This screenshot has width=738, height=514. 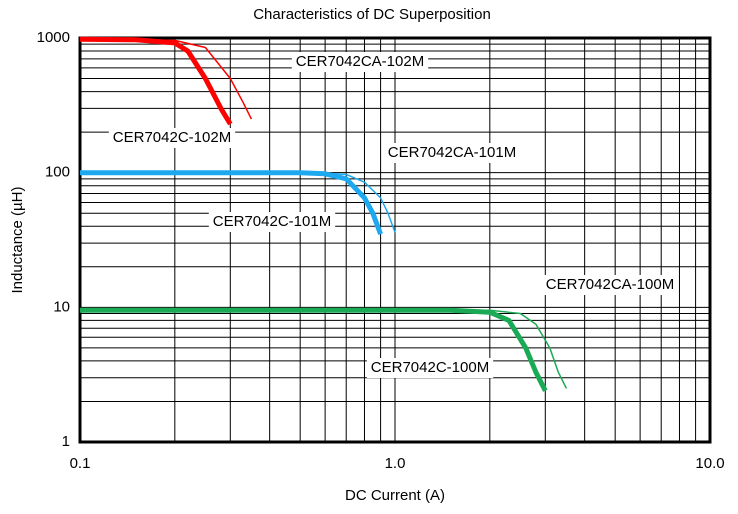 I want to click on y-tick-label: 100, so click(x=57, y=172).